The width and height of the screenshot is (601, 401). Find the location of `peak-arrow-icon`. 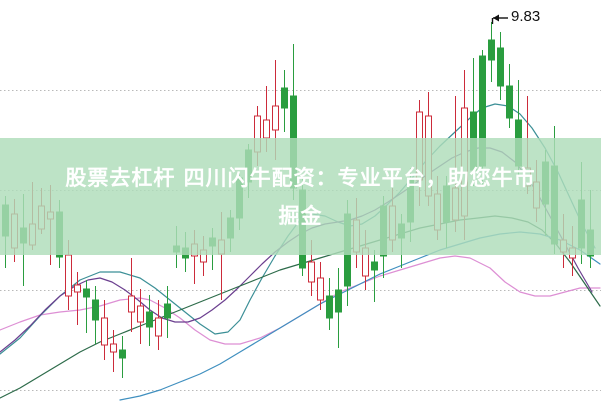

peak-arrow-icon is located at coordinates (499, 19).